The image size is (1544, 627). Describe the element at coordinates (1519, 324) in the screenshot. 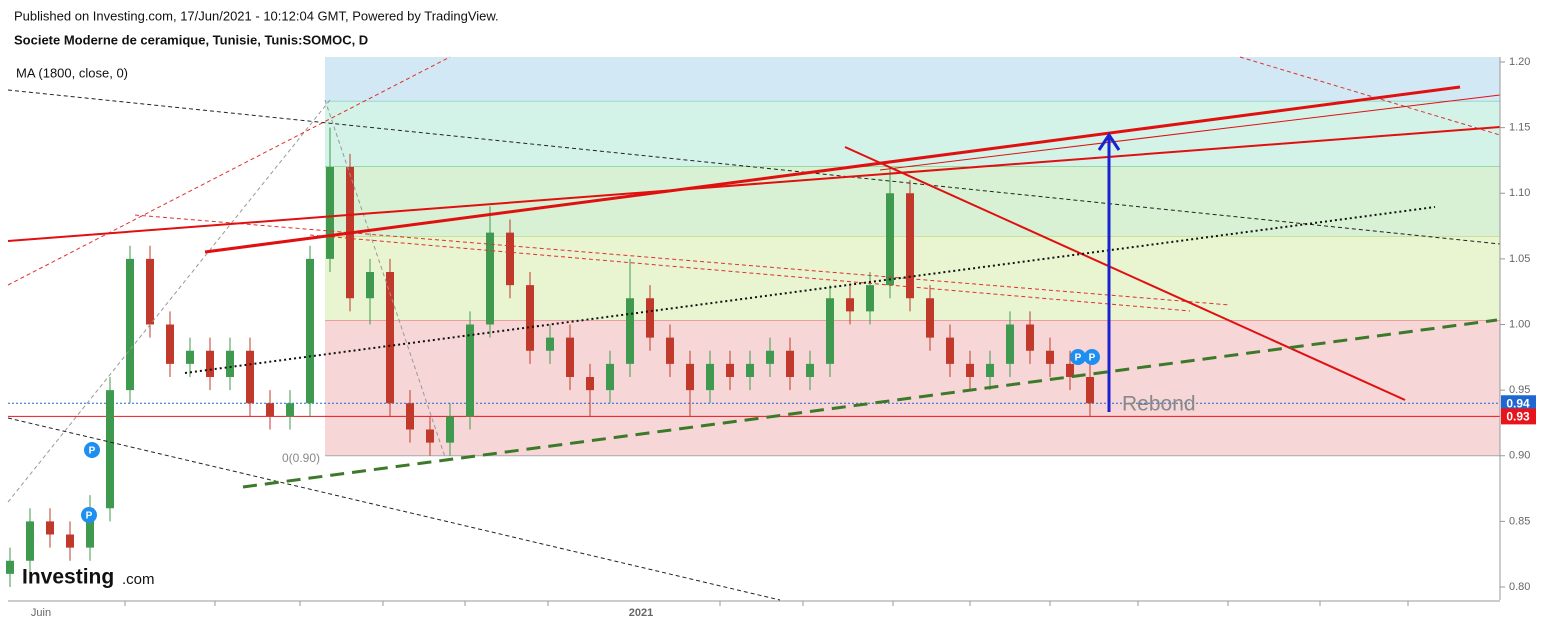

I see `y-tick-label: 1.00` at that location.